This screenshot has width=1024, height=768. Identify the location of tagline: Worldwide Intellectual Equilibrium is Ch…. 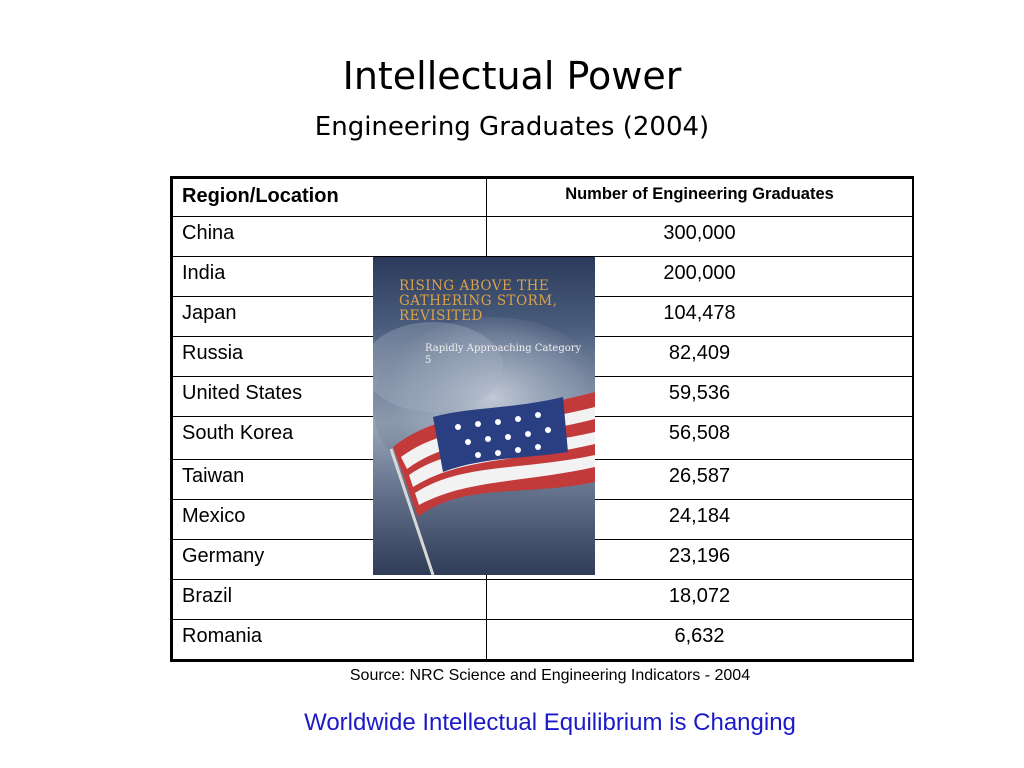
(550, 722).